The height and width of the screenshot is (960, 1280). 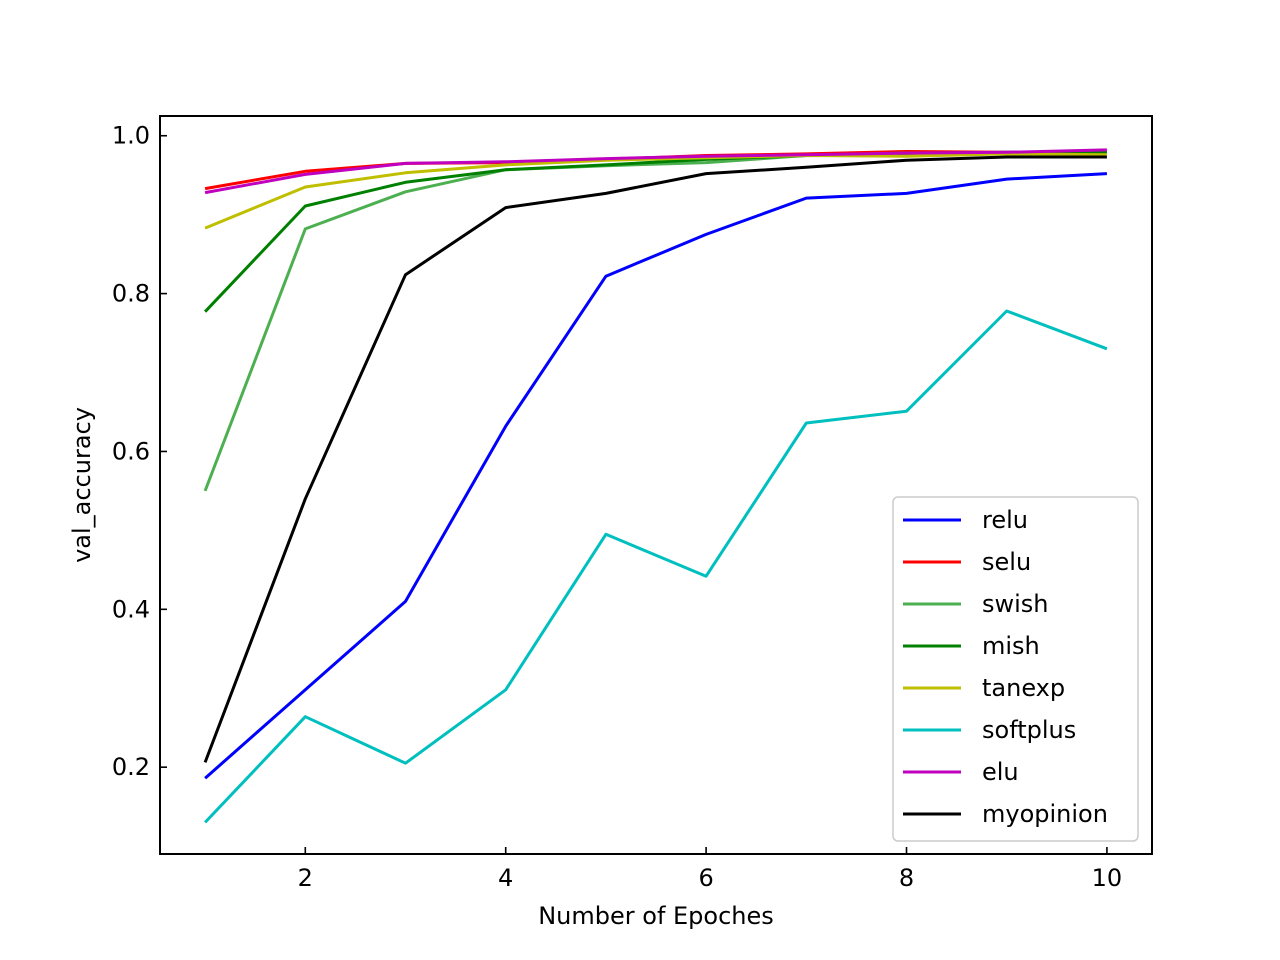 What do you see at coordinates (1045, 814) in the screenshot?
I see `legend-label-myopinion: myopinion` at bounding box center [1045, 814].